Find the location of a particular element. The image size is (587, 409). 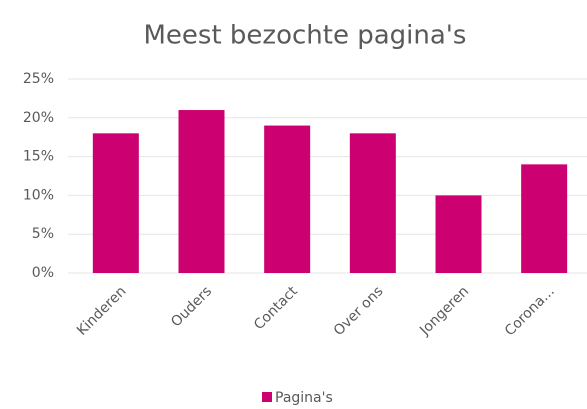

y-tick-label: 15% is located at coordinates (38, 157).